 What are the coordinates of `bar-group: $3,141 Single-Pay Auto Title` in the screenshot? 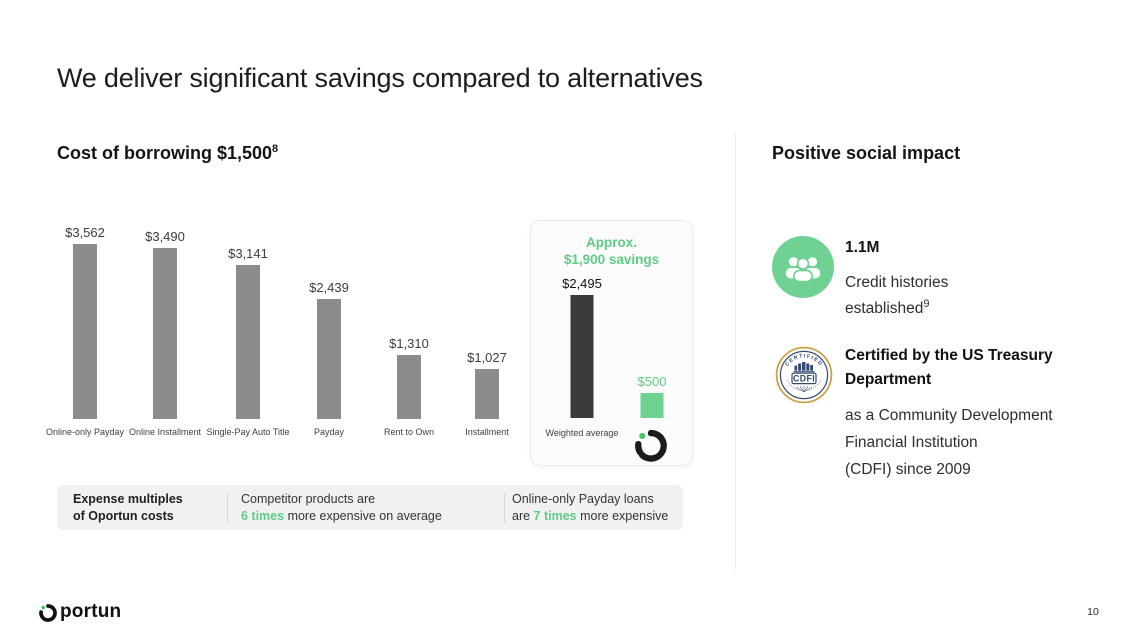 It's located at (248, 343).